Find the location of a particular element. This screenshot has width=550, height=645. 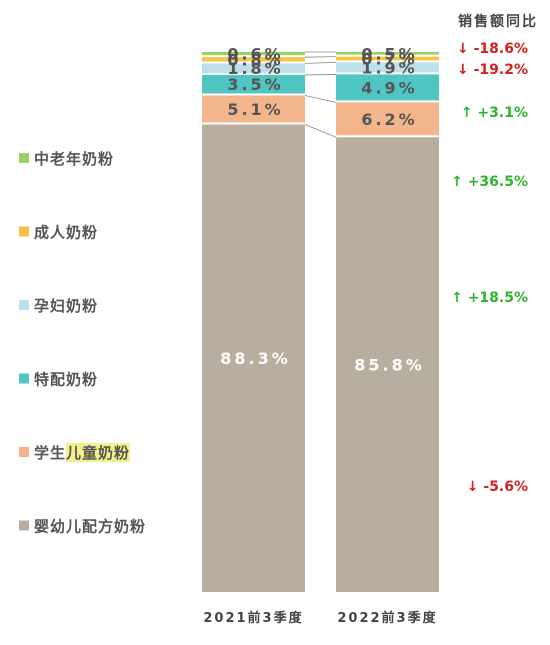

yoy-change-label: ↑ +18.5% is located at coordinates (489, 298).